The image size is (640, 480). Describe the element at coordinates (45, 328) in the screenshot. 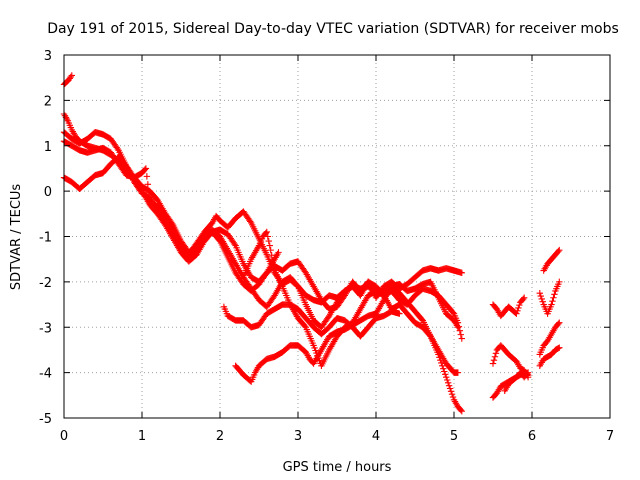

I see `y-tick-label: -3` at that location.